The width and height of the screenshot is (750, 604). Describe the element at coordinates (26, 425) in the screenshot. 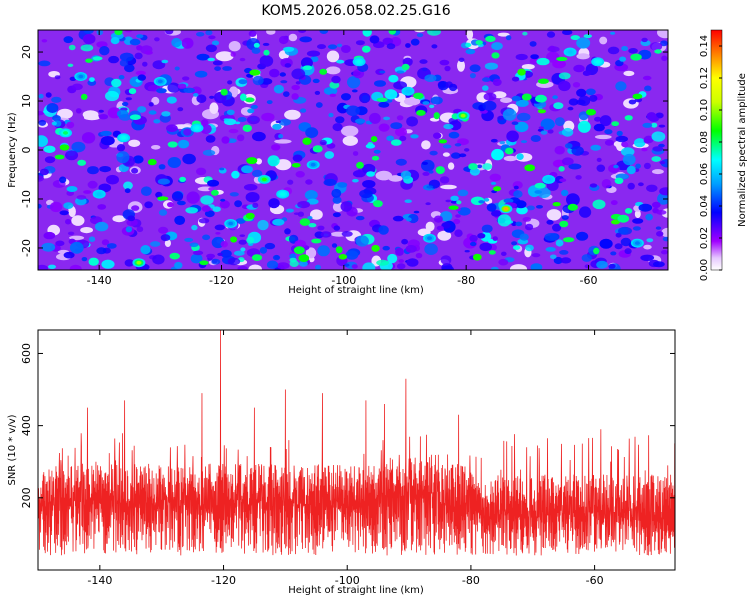

I see `y-tick-label: 400` at that location.